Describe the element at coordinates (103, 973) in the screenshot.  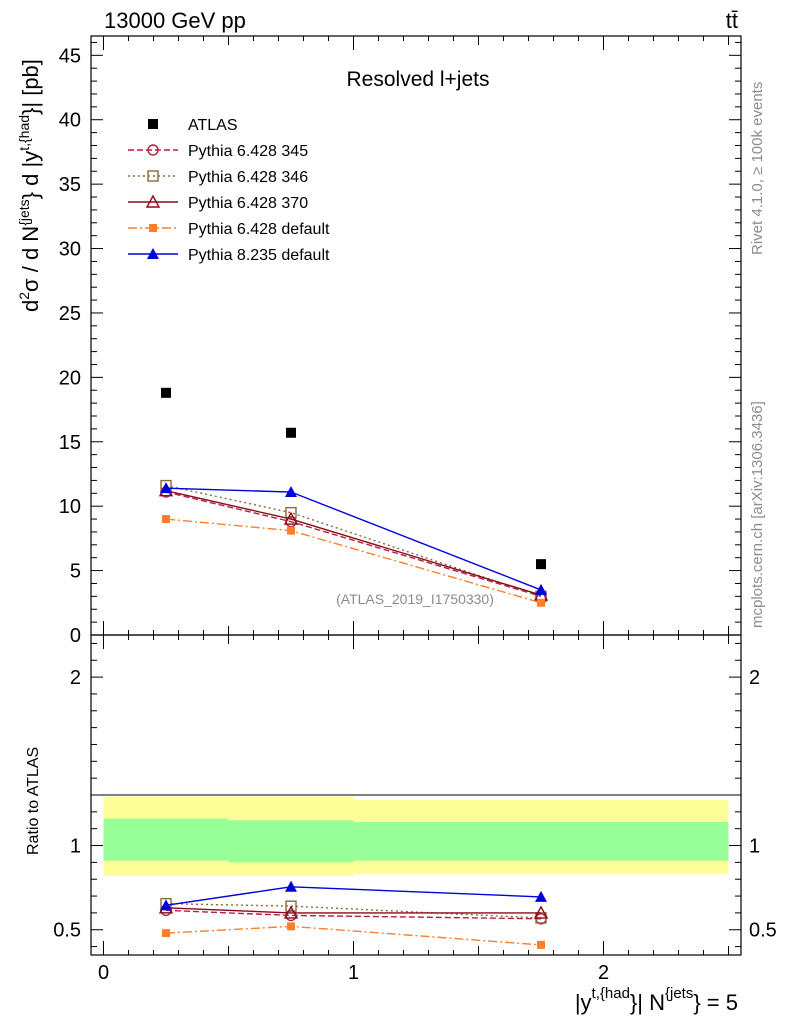
I see `x-tick-label-0: 0` at that location.